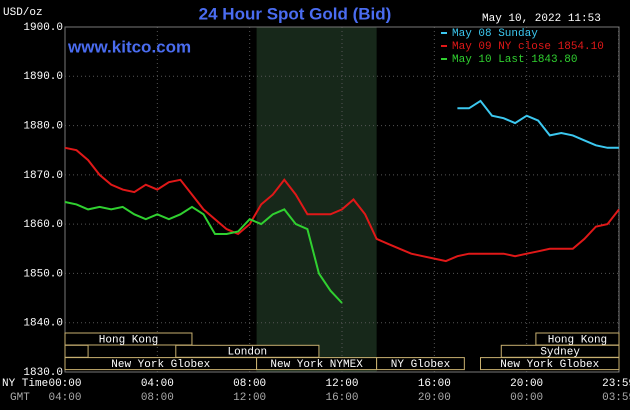 The width and height of the screenshot is (630, 410). Describe the element at coordinates (43, 176) in the screenshot. I see `y-tick-label: 1870.0` at that location.